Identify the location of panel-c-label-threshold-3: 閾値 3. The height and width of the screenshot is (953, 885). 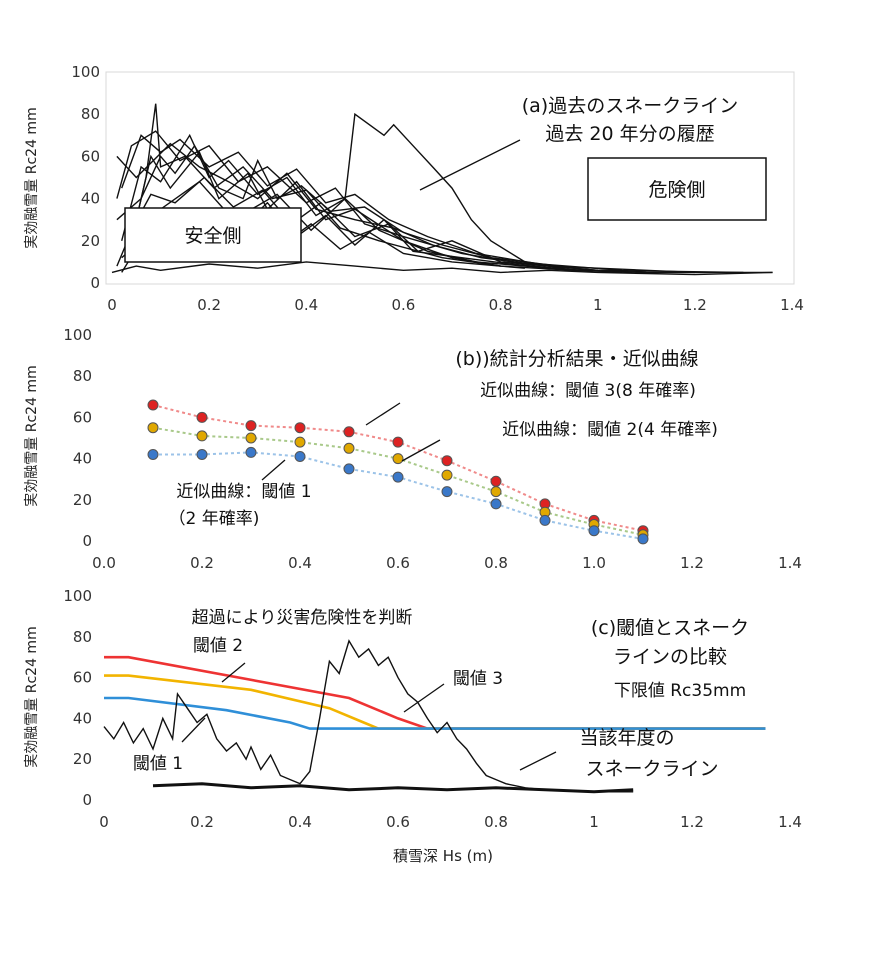
(478, 679).